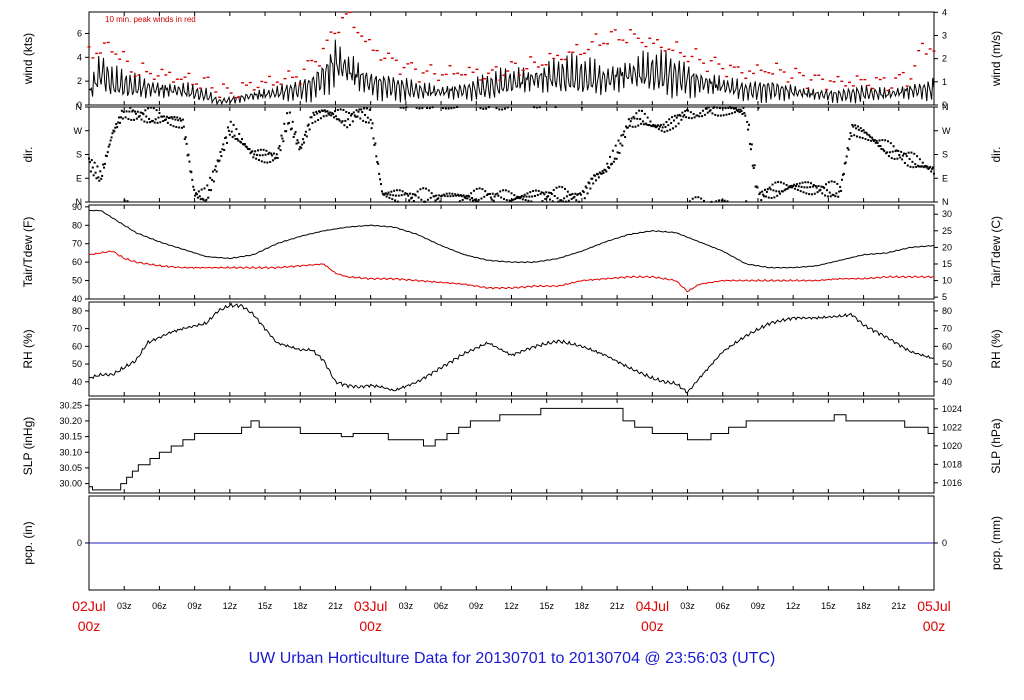 This screenshot has height=700, width=1024. Describe the element at coordinates (617, 606) in the screenshot. I see `x-tick-label: 21z` at that location.